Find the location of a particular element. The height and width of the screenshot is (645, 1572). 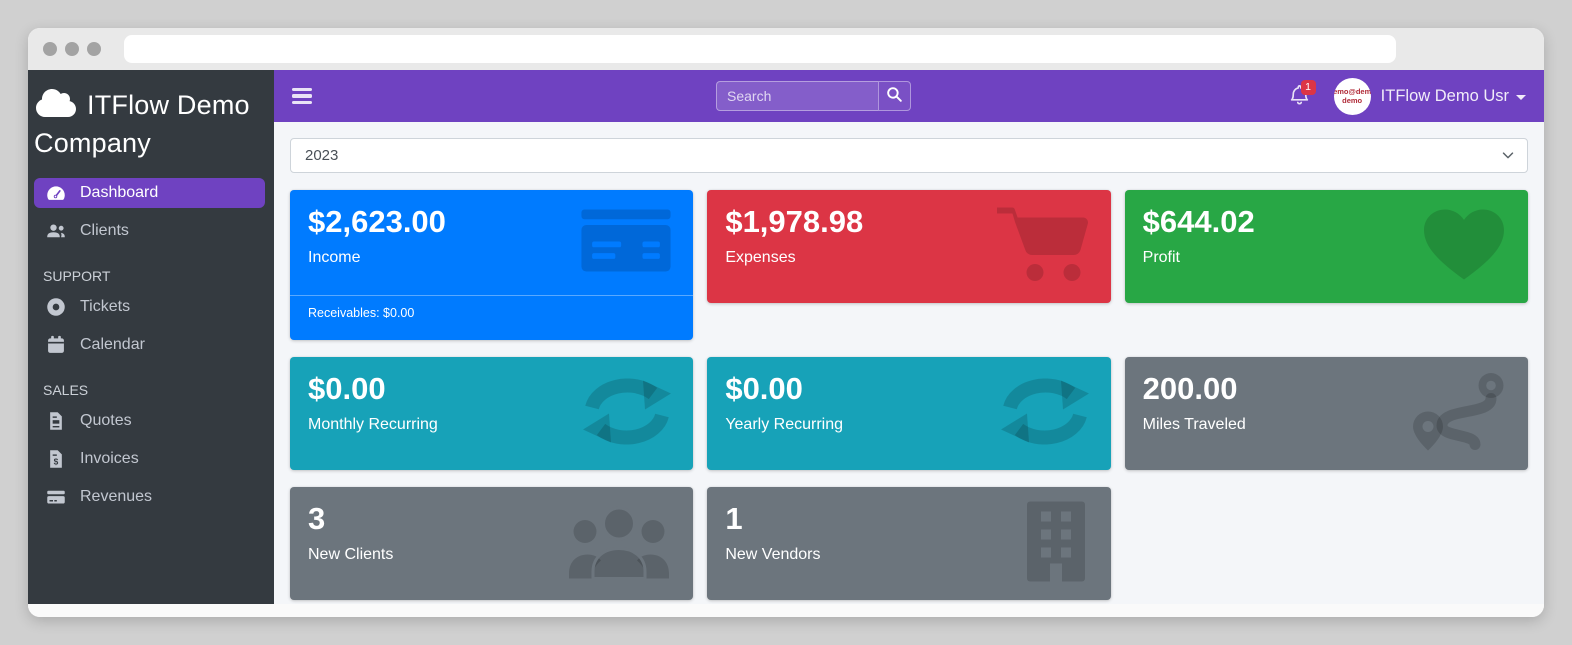

file-invoice-dollar-icon: $ is located at coordinates (56, 459).